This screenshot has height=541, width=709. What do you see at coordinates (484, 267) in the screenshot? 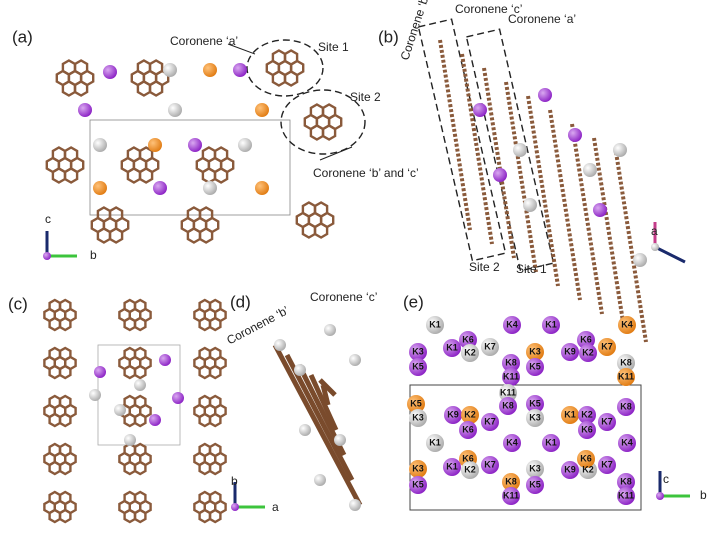
I see `annotation: Site 2` at bounding box center [484, 267].